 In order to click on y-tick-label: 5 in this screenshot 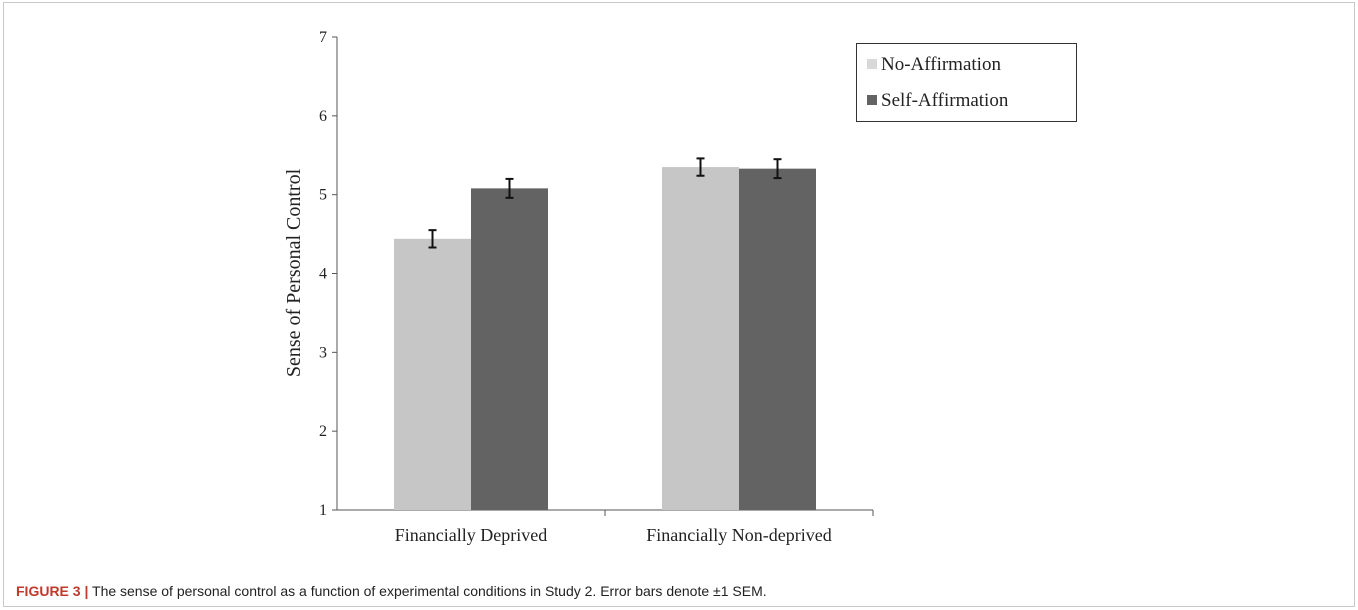, I will do `click(323, 195)`.